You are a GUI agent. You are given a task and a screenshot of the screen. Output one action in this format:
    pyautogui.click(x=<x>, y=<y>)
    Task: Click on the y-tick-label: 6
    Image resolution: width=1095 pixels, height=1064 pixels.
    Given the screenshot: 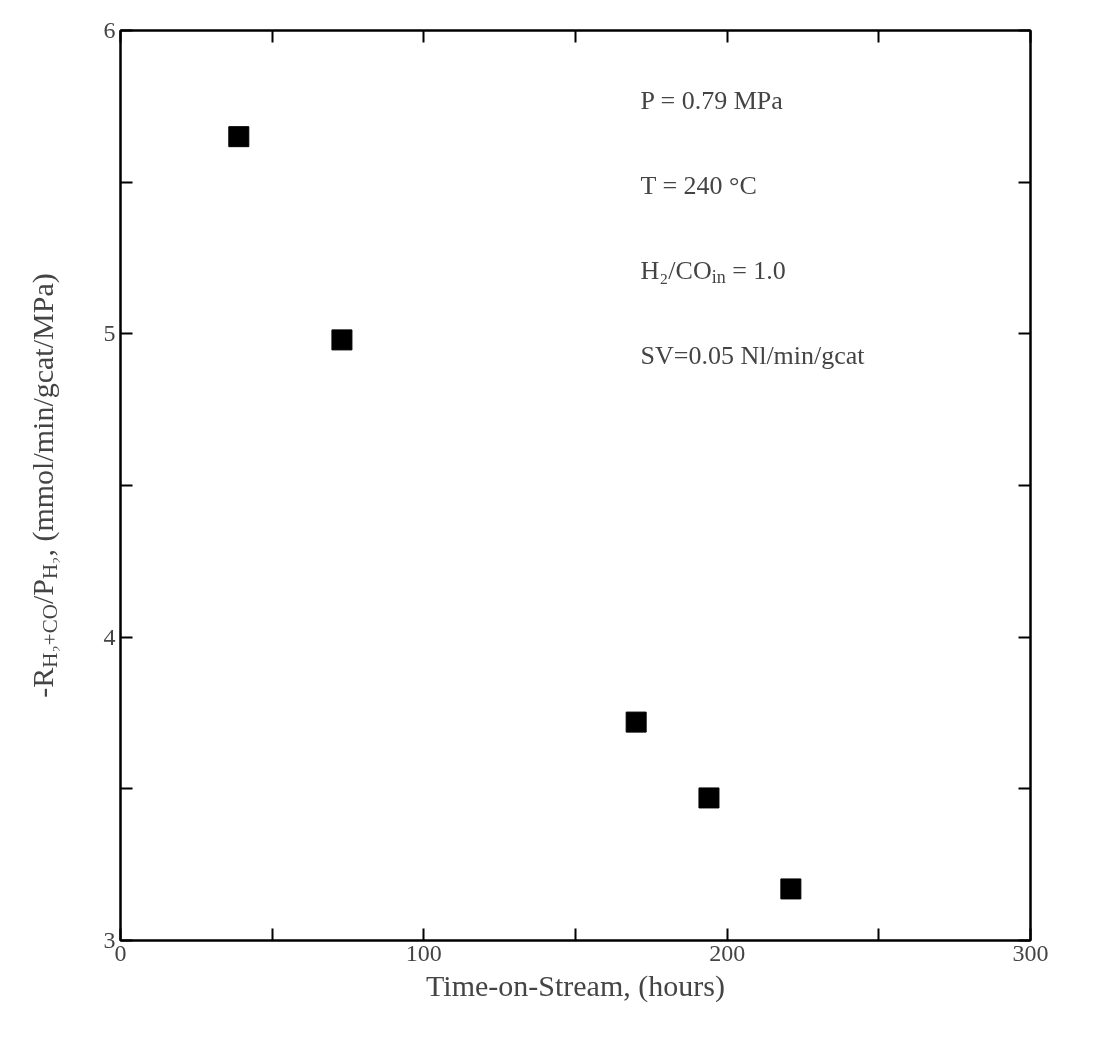 What is the action you would take?
    pyautogui.click(x=109, y=30)
    